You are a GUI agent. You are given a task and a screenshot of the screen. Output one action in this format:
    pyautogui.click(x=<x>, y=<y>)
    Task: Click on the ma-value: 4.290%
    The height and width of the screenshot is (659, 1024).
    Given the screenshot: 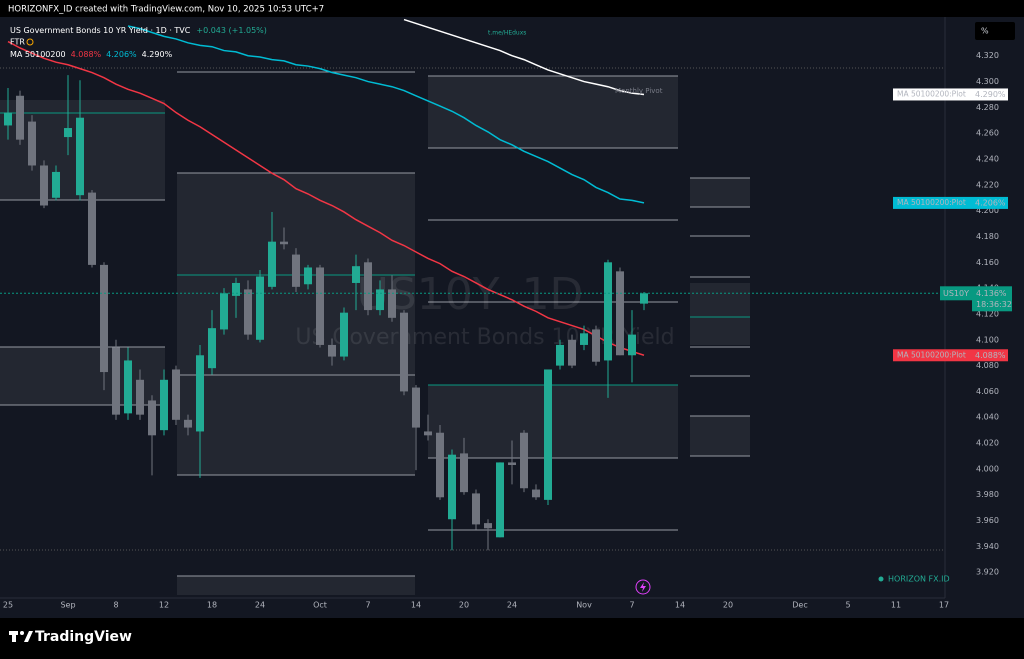 What is the action you would take?
    pyautogui.click(x=990, y=94)
    